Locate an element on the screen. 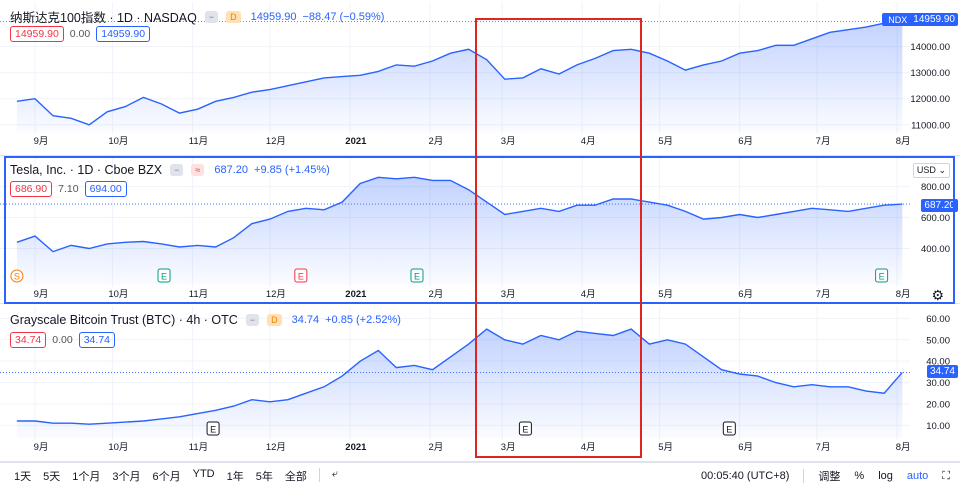 This screenshot has width=960, height=489. range-ytd: YTD is located at coordinates (203, 474).